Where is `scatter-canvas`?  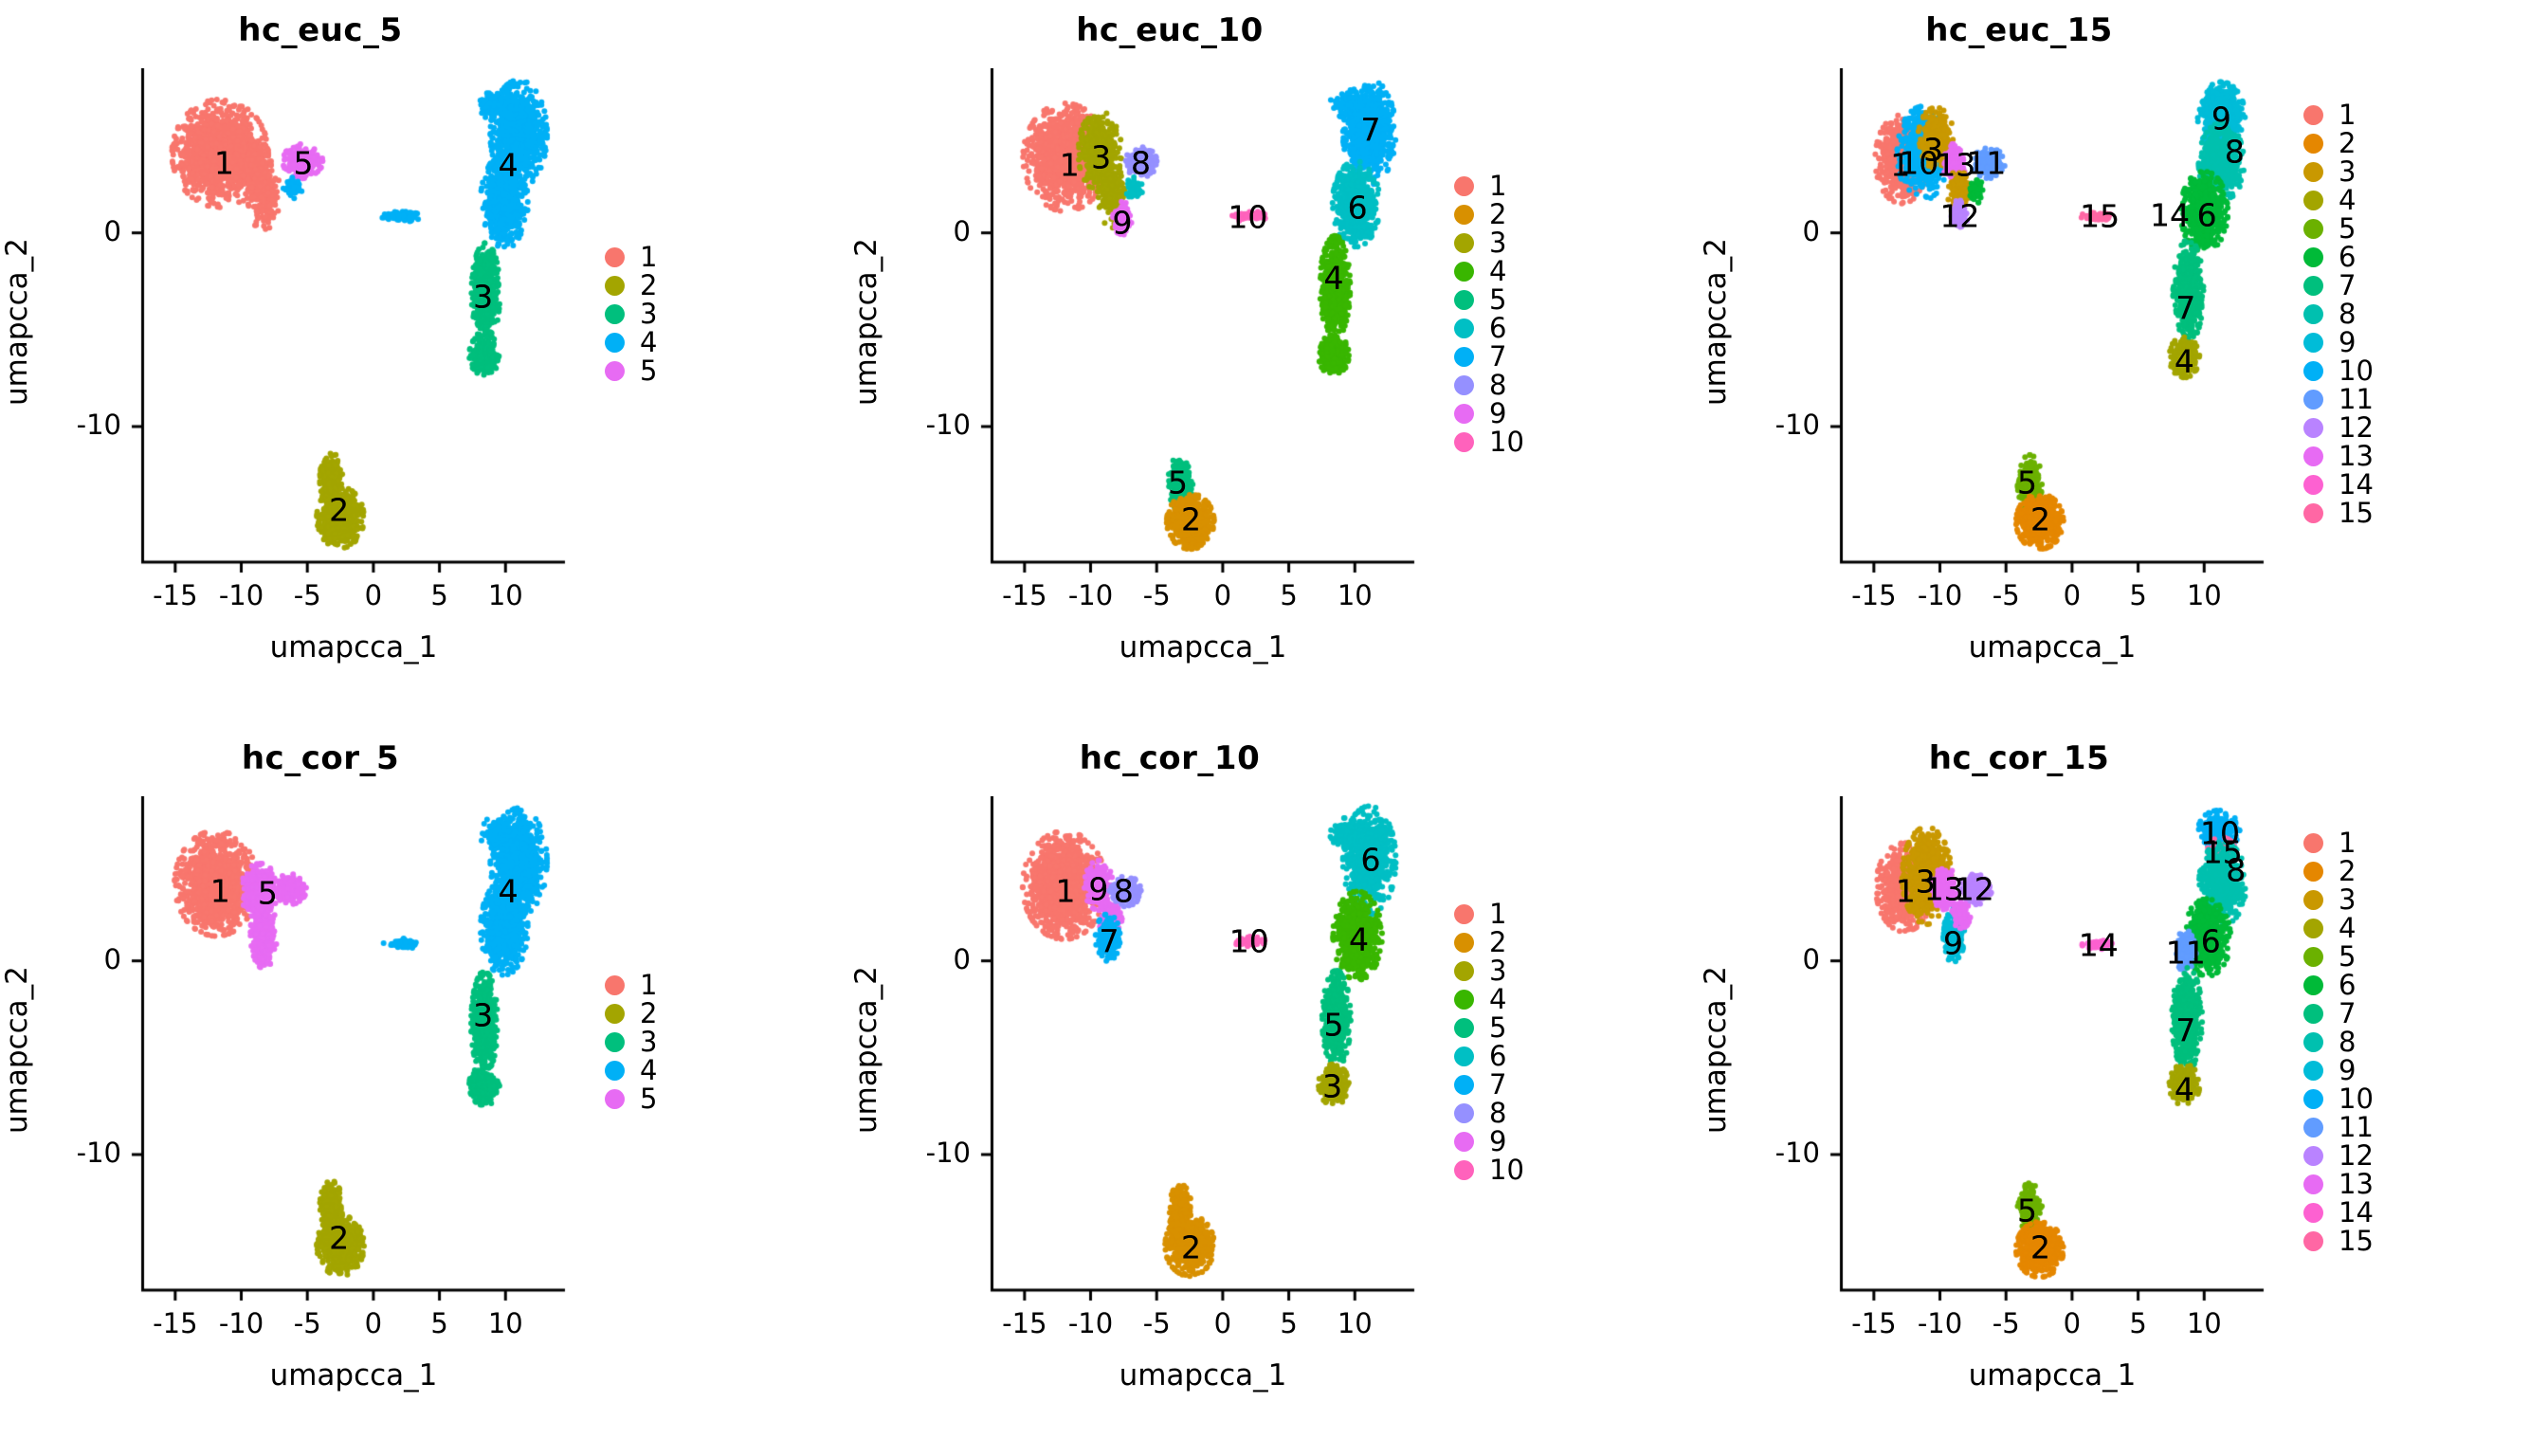 scatter-canvas is located at coordinates (1203, 343).